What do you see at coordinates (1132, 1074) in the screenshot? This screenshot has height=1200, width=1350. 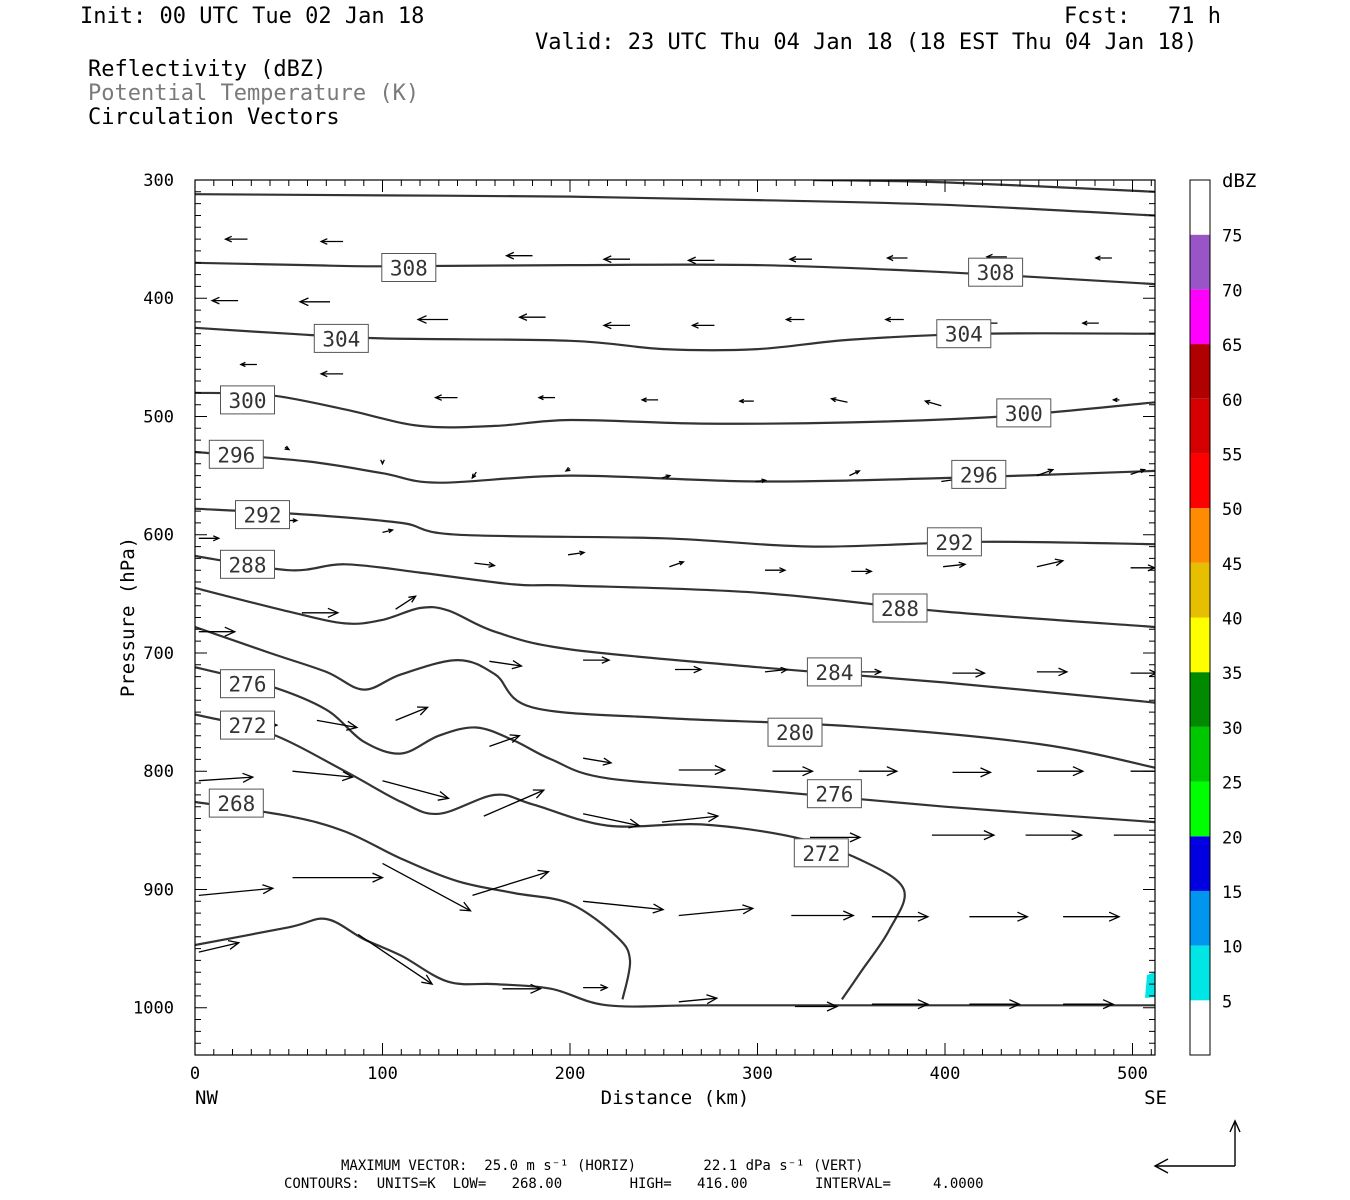 I see `x-tick-label: 500` at bounding box center [1132, 1074].